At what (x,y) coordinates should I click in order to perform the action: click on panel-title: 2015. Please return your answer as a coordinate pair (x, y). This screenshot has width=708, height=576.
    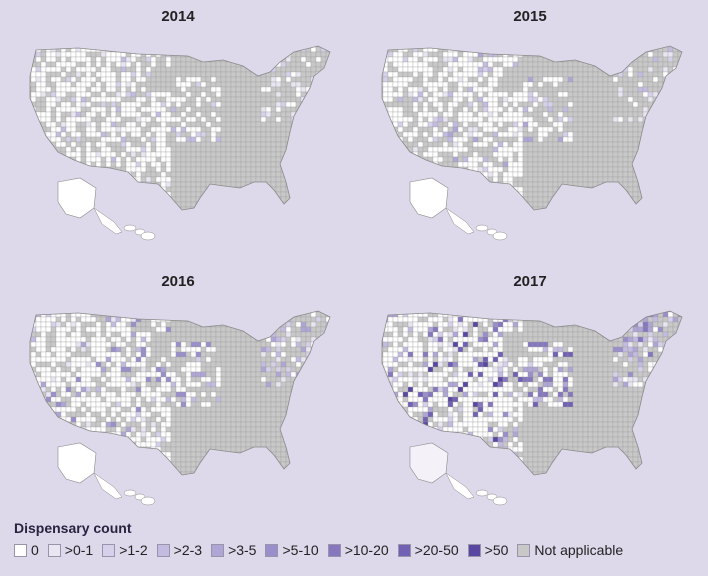
    Looking at the image, I should click on (530, 16).